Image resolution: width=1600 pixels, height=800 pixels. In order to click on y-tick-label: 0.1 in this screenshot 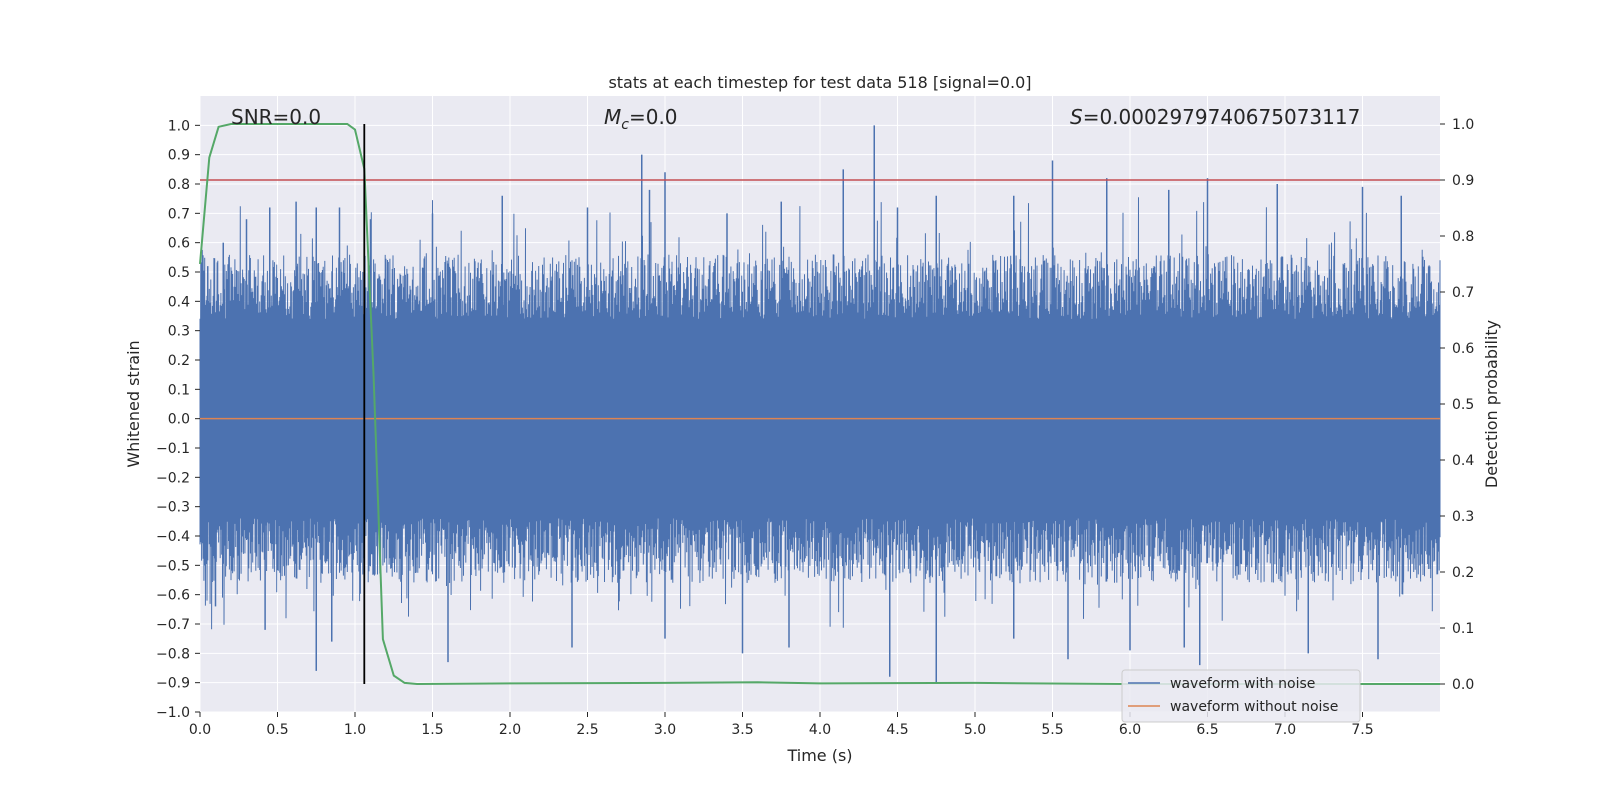, I will do `click(179, 390)`.